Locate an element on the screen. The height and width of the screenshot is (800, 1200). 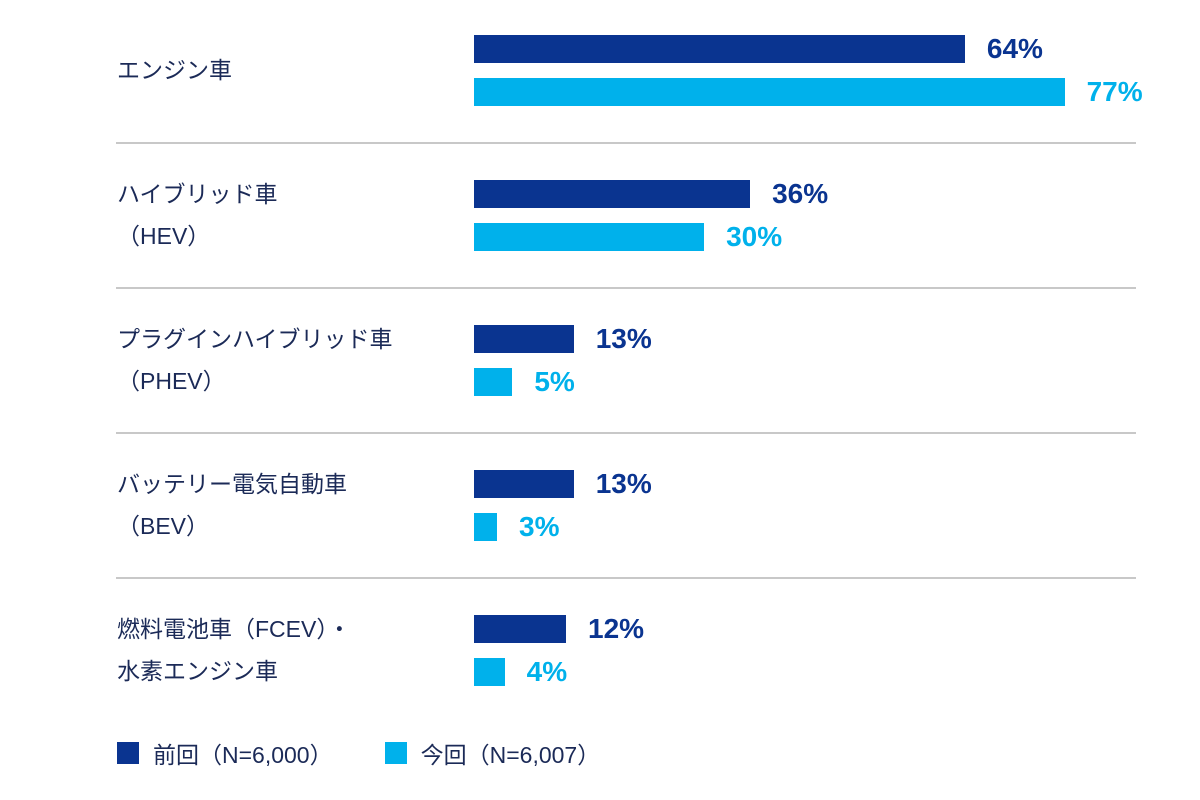
data-label: 12% is located at coordinates (616, 628).